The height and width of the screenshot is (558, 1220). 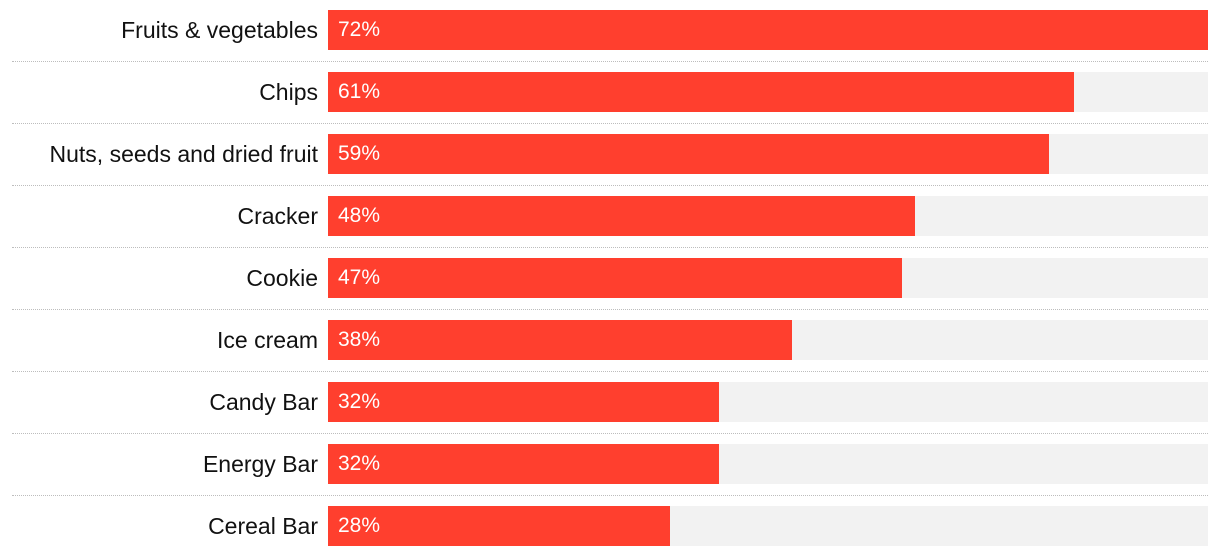 What do you see at coordinates (183, 154) in the screenshot?
I see `category-label: Nuts, seeds and dried fruit` at bounding box center [183, 154].